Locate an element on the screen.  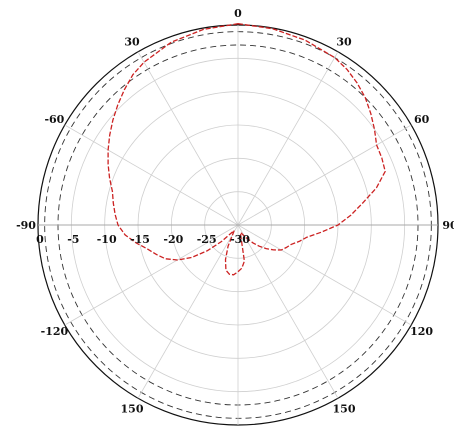
radial-tick-label: -5 is located at coordinates (73, 239).